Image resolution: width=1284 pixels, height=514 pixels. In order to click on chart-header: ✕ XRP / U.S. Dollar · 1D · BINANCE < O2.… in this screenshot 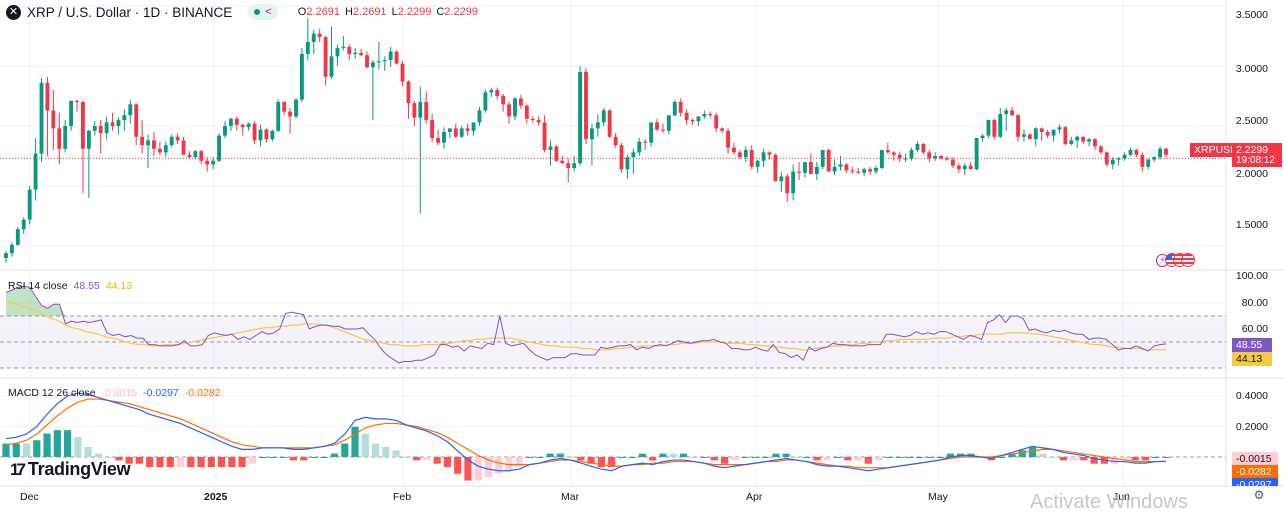, I will do `click(242, 12)`.